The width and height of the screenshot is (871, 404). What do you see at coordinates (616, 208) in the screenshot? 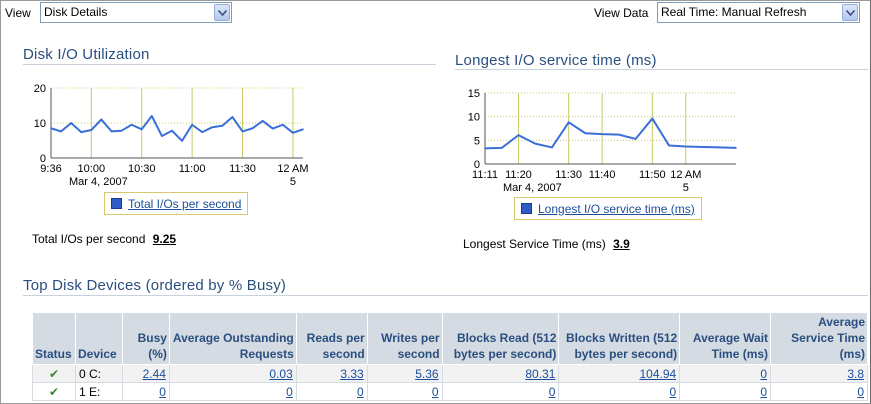
I see `service-legend-link: Longest I/O service time (ms)` at bounding box center [616, 208].